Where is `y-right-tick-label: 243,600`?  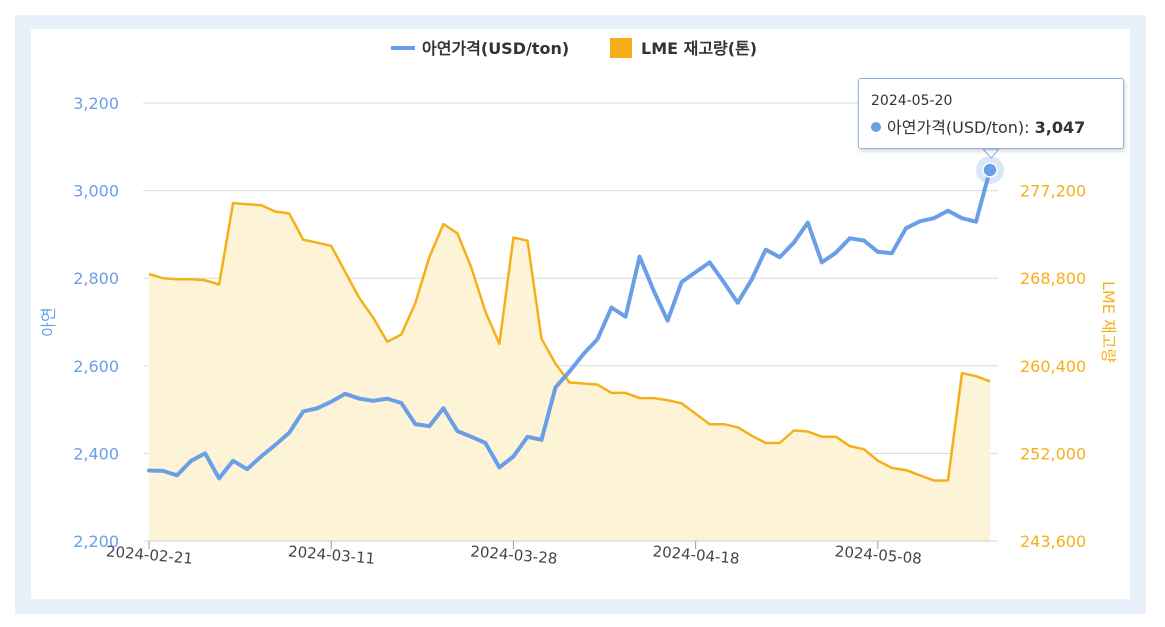
y-right-tick-label: 243,600 is located at coordinates (1053, 541).